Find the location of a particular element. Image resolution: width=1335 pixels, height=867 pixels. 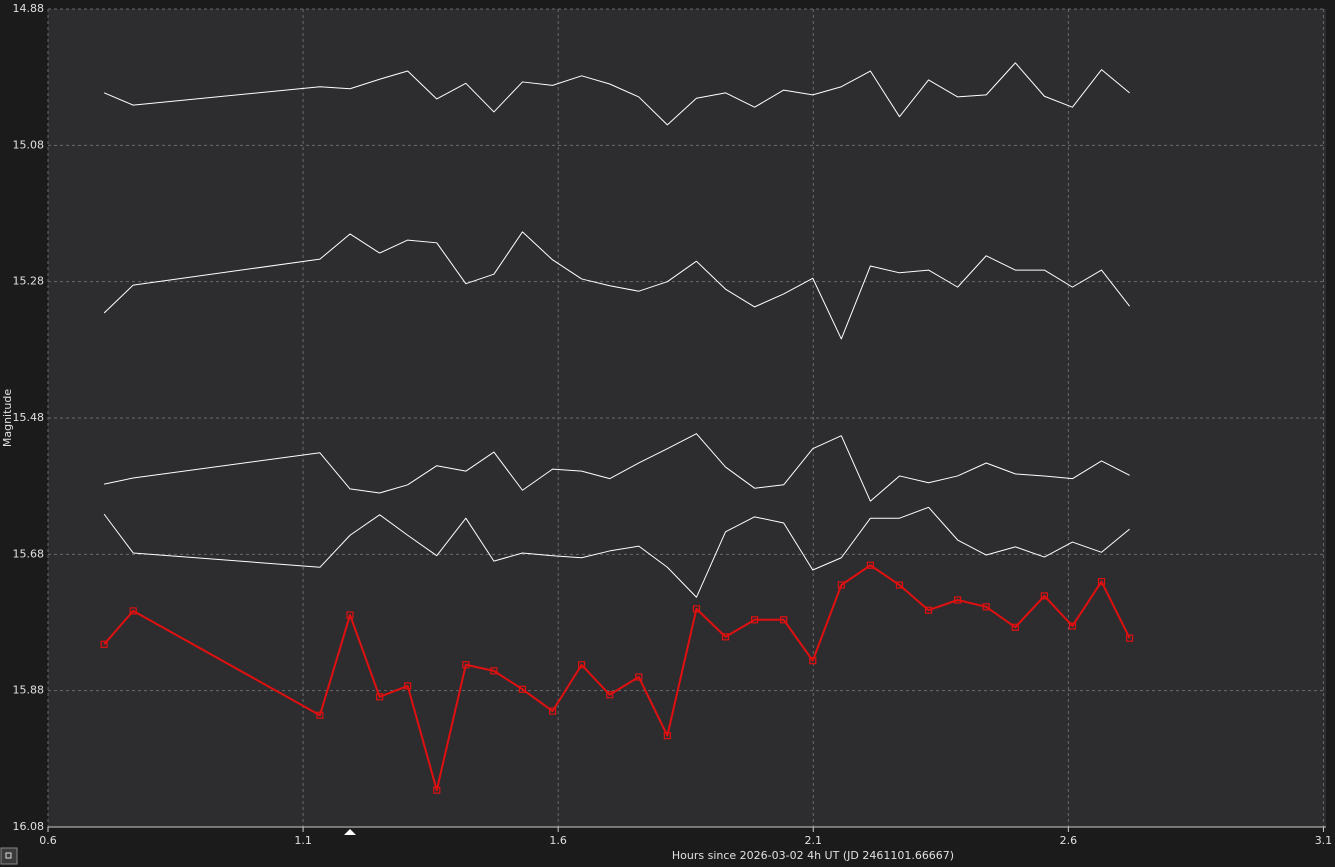

corner-button is located at coordinates (9, 856).